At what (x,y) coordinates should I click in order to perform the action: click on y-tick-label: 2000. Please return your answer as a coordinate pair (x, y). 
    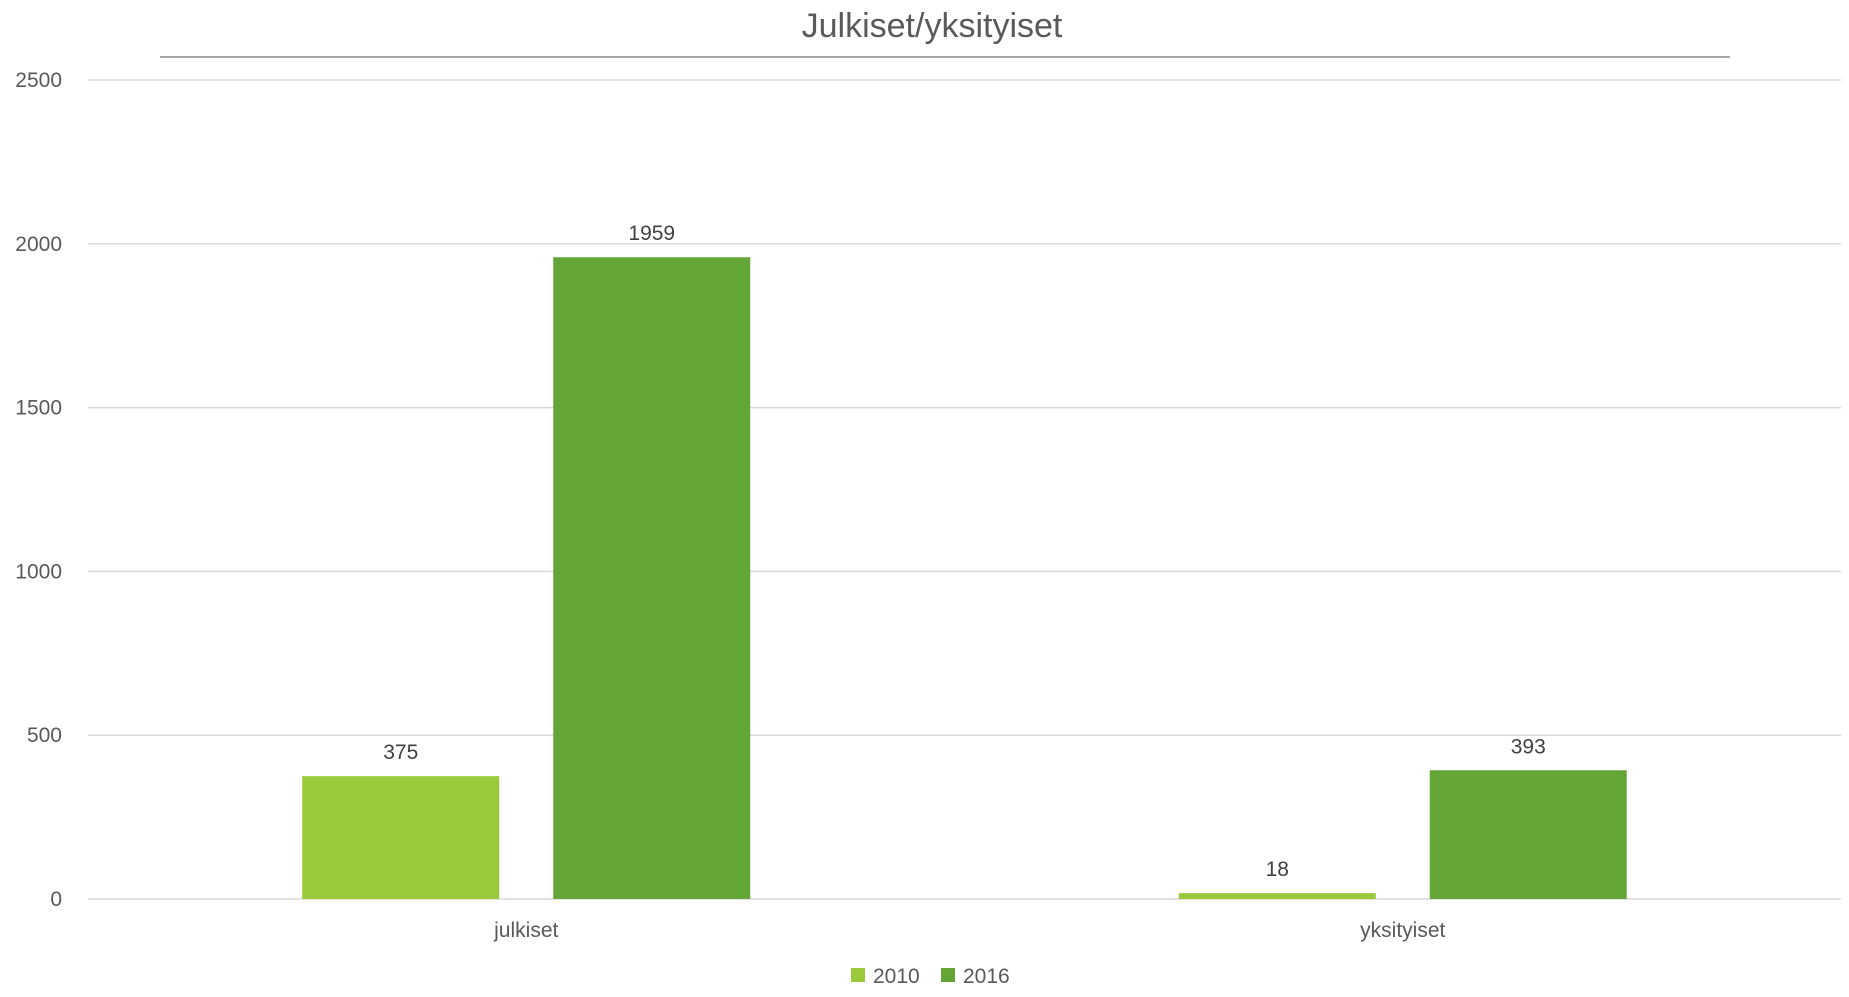
    Looking at the image, I should click on (38, 244).